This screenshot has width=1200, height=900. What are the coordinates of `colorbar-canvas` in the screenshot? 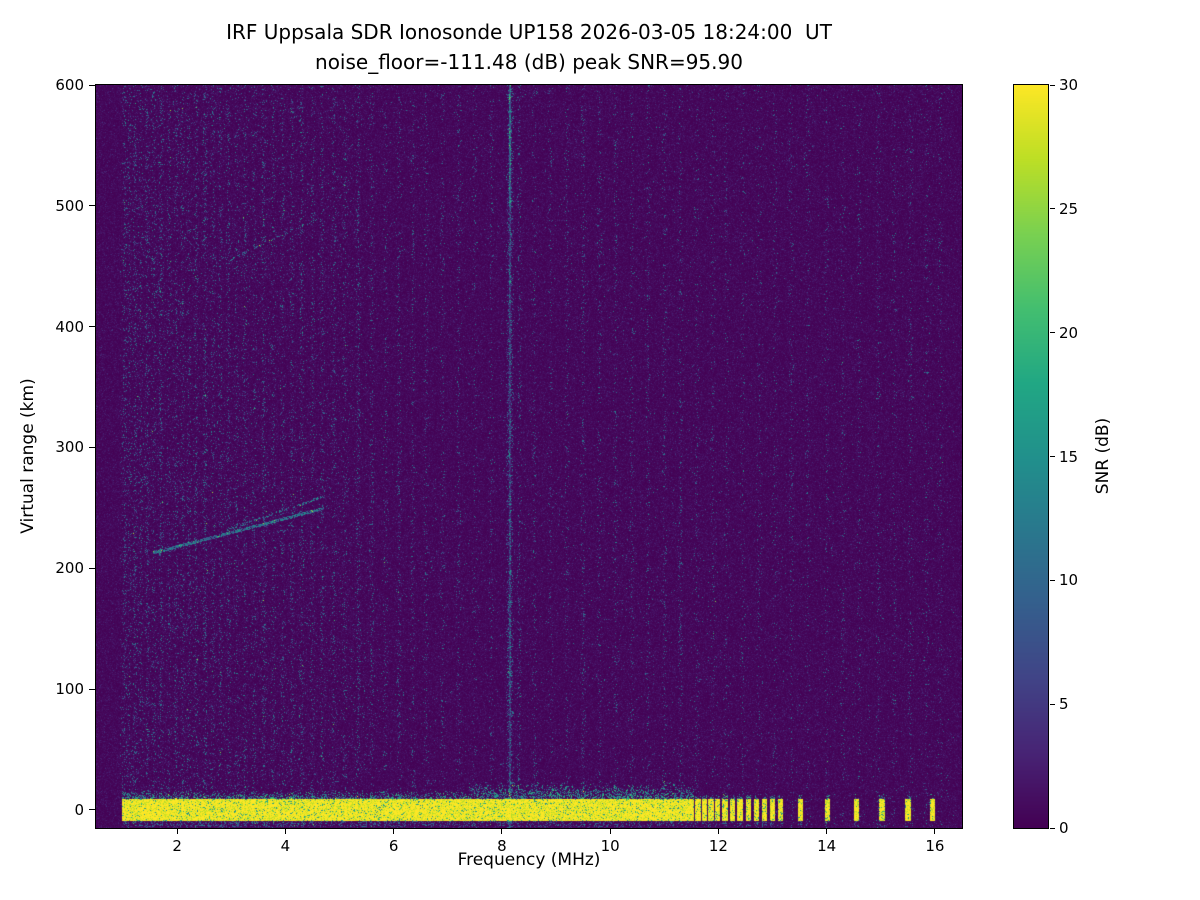 It's located at (1031, 456).